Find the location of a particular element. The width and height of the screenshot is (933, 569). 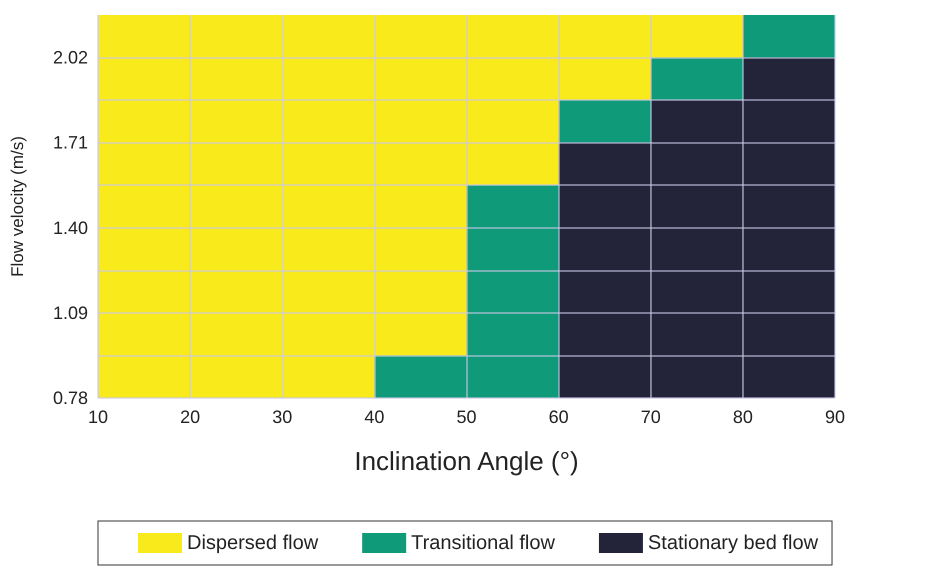

legend-label: Dispersed flow is located at coordinates (253, 543).